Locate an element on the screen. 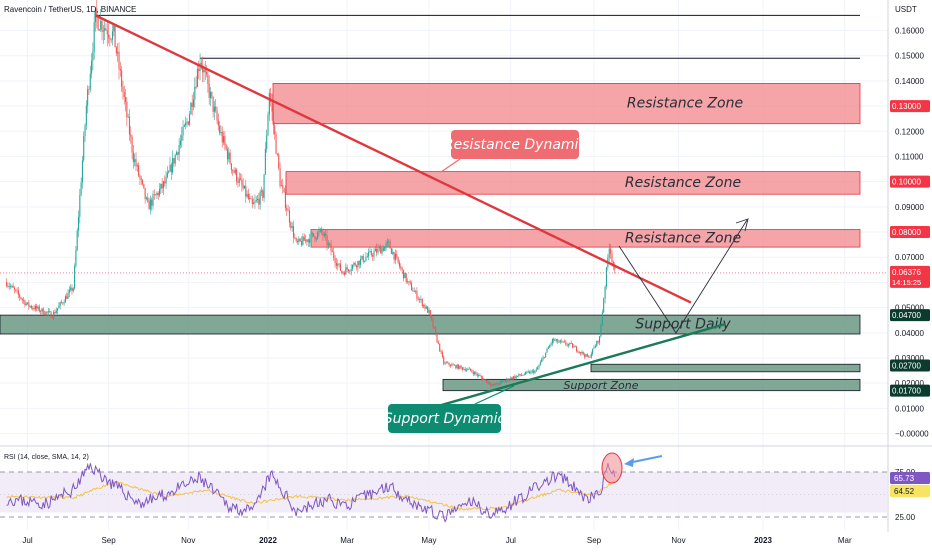 The height and width of the screenshot is (555, 932). resistance-zone is located at coordinates (585, 238).